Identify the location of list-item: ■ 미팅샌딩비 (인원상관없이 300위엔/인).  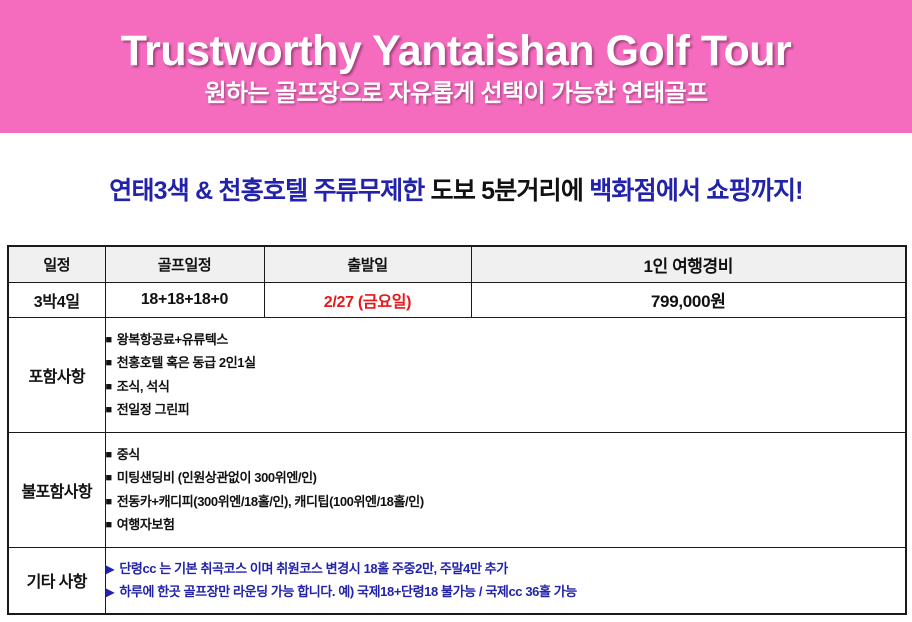
(506, 477).